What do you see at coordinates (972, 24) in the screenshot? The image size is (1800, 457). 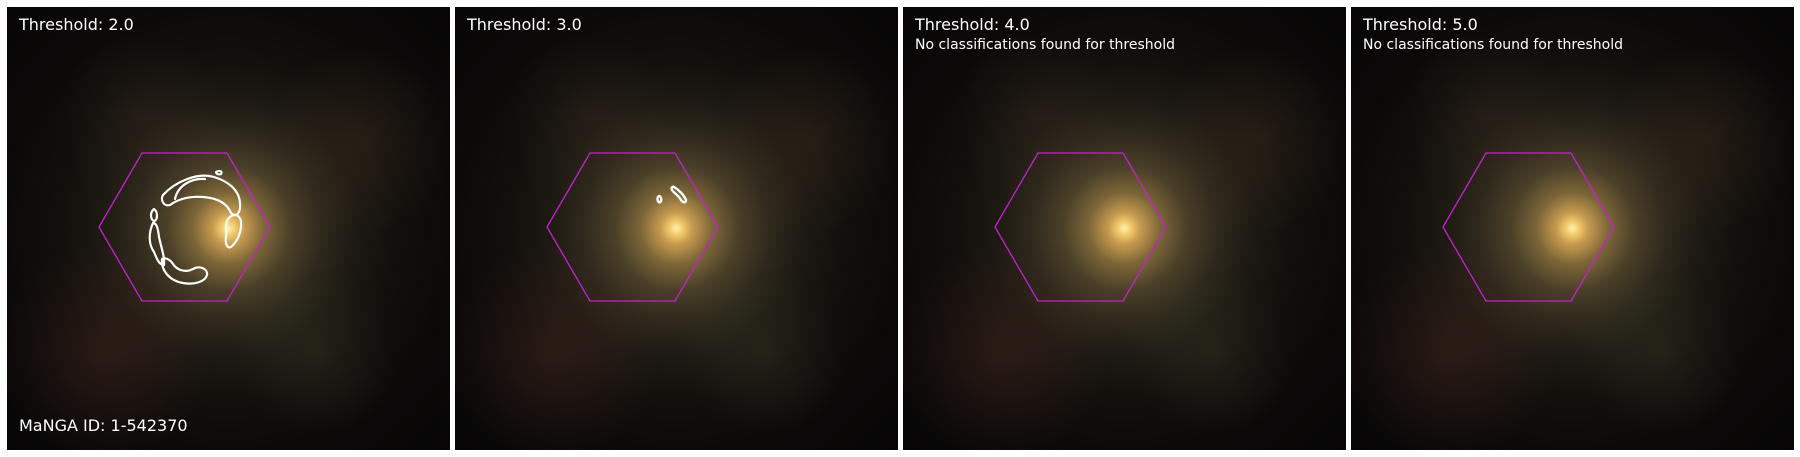 I see `panel-title: Threshold: 4.0` at bounding box center [972, 24].